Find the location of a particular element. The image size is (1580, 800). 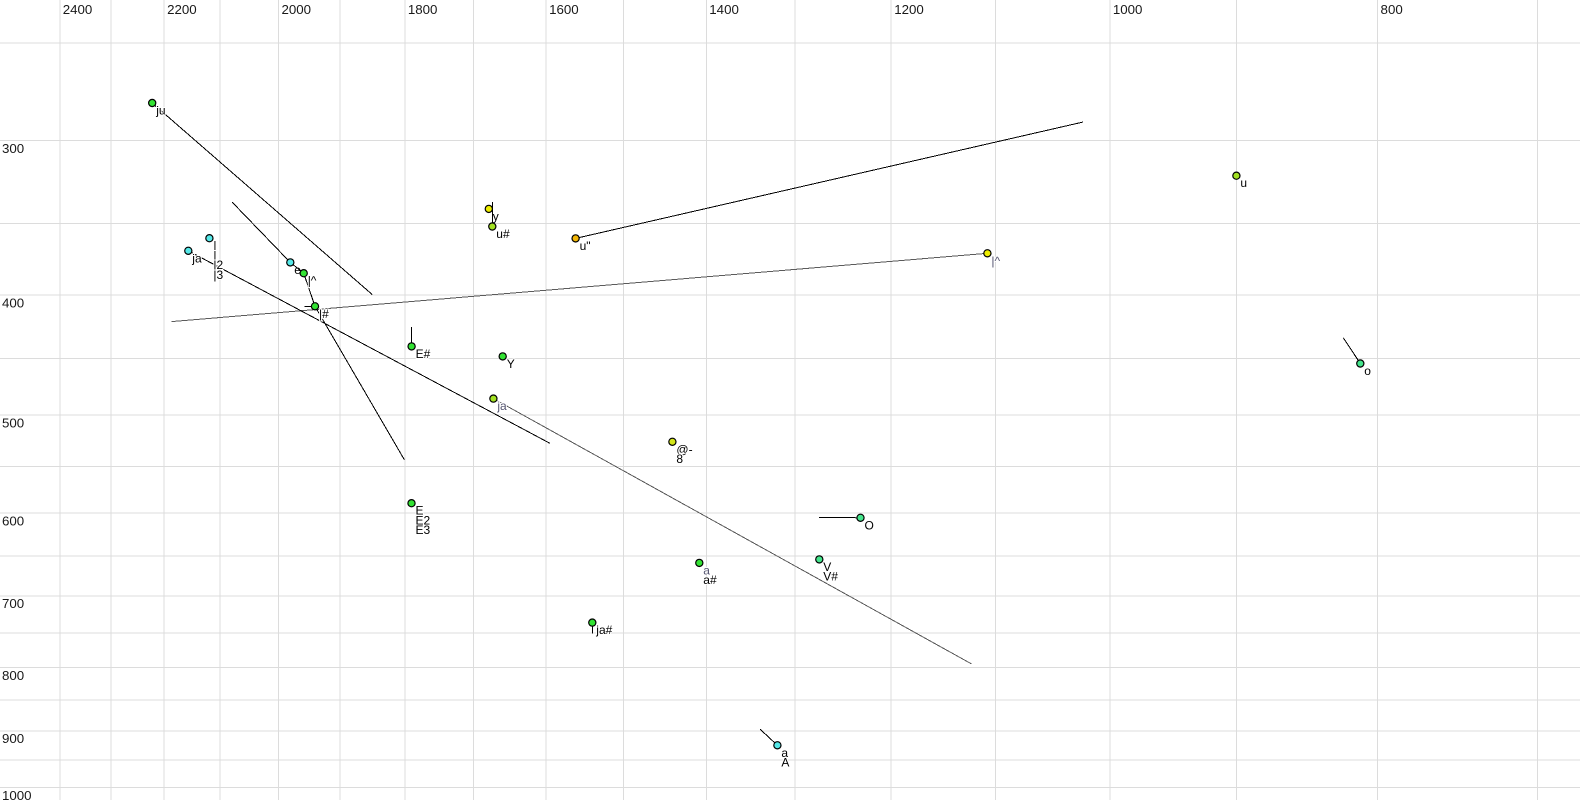

svg-text: 1400 is located at coordinates (724, 9).